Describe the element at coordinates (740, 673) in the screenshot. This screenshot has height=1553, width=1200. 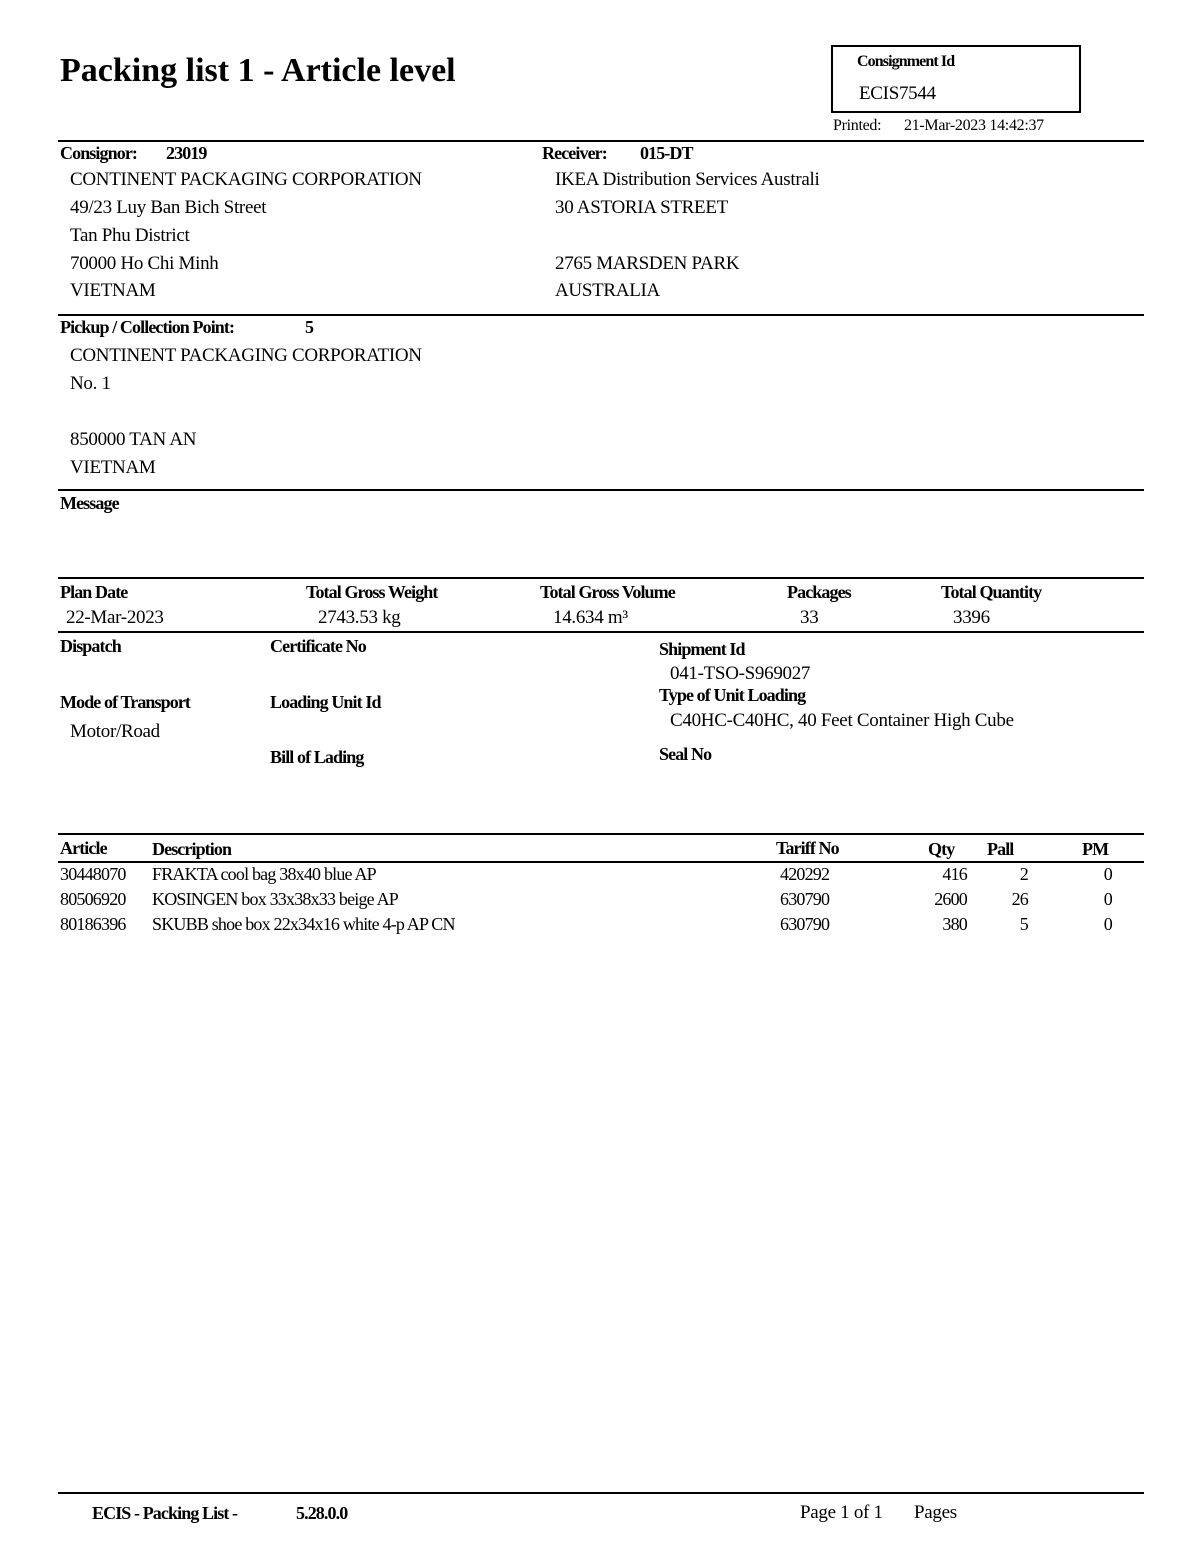
I see `shipment-id-value: 041-TSO-S969027` at that location.